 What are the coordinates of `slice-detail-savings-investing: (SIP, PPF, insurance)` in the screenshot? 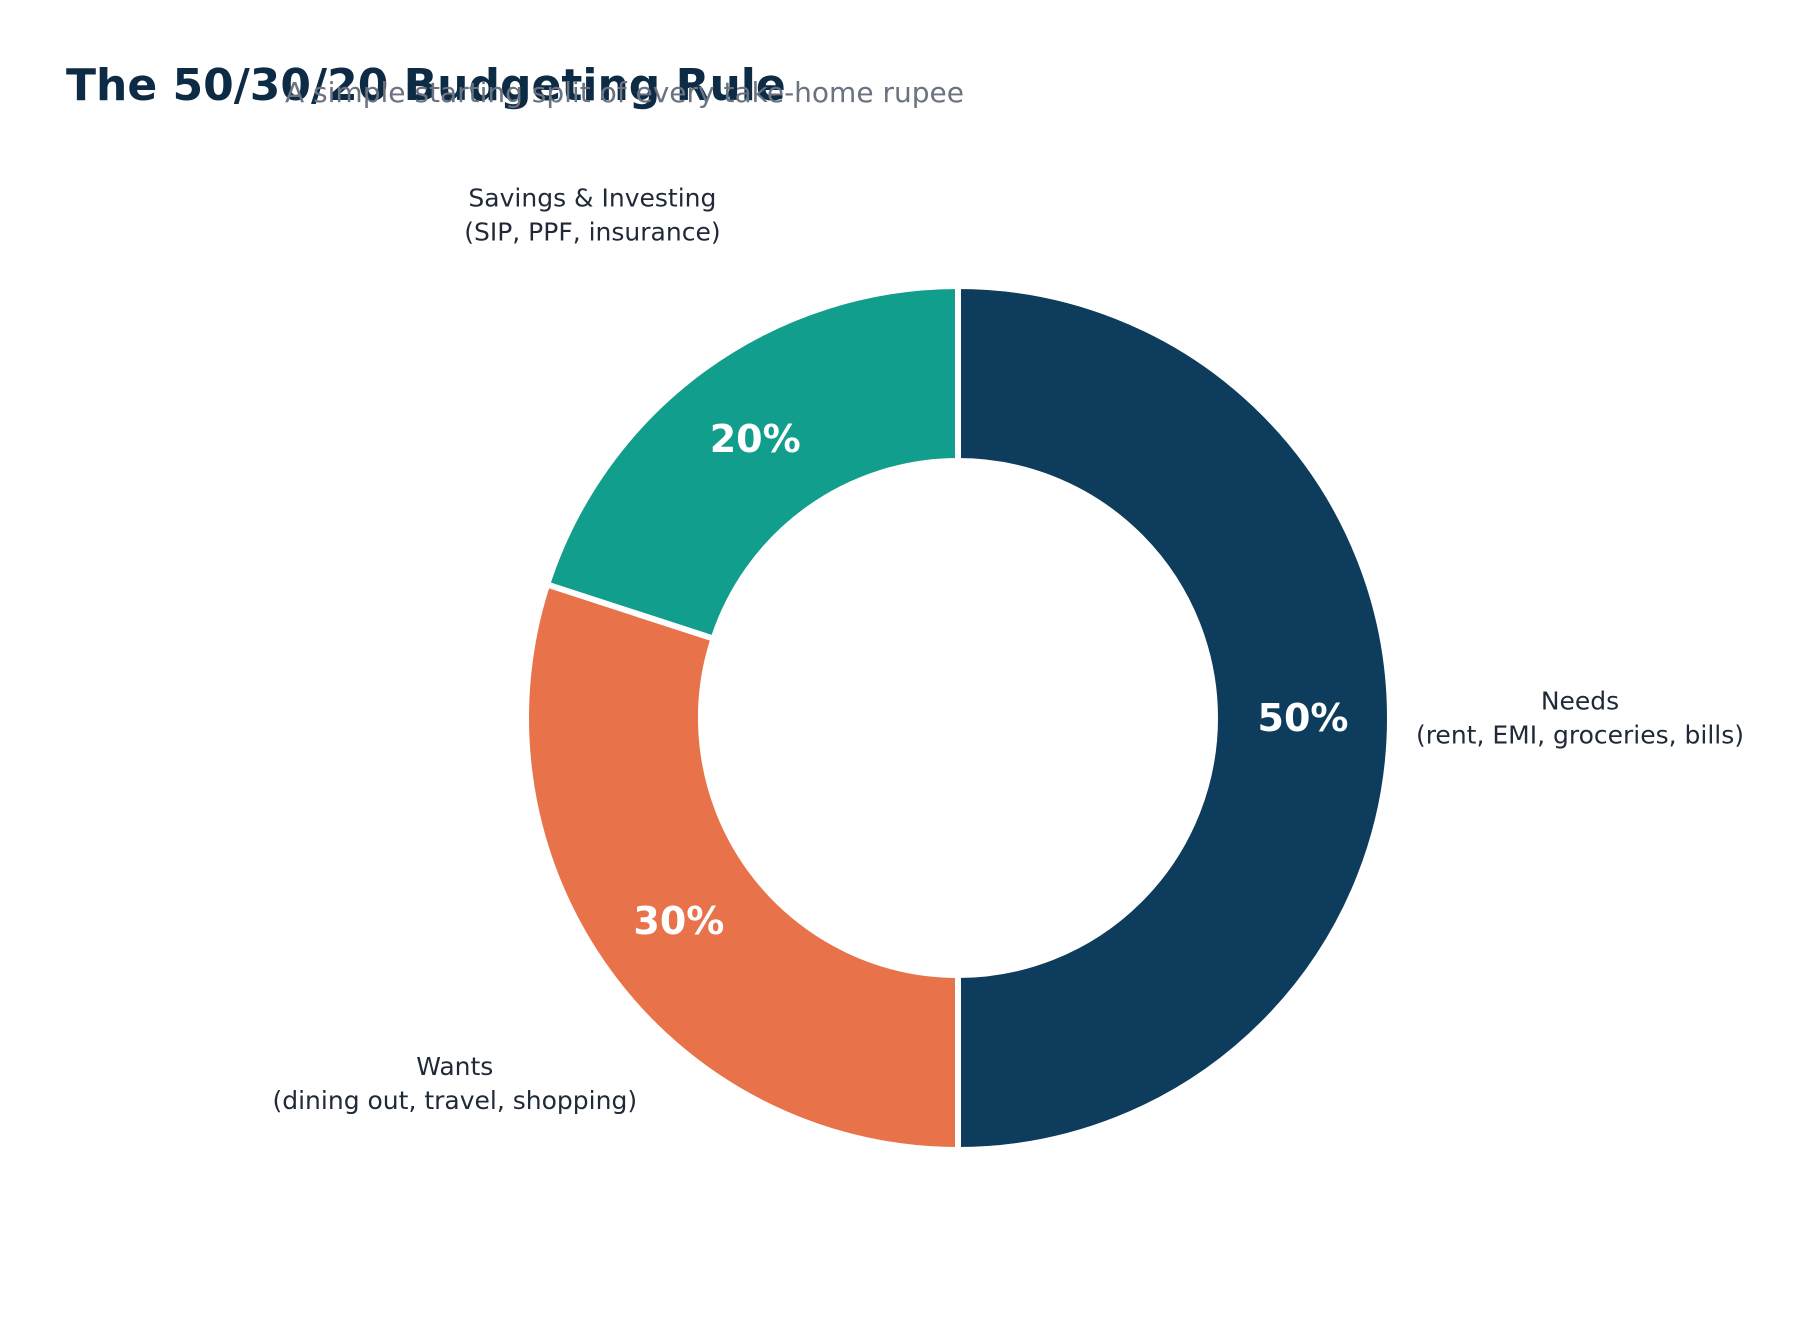 It's located at (592, 231).